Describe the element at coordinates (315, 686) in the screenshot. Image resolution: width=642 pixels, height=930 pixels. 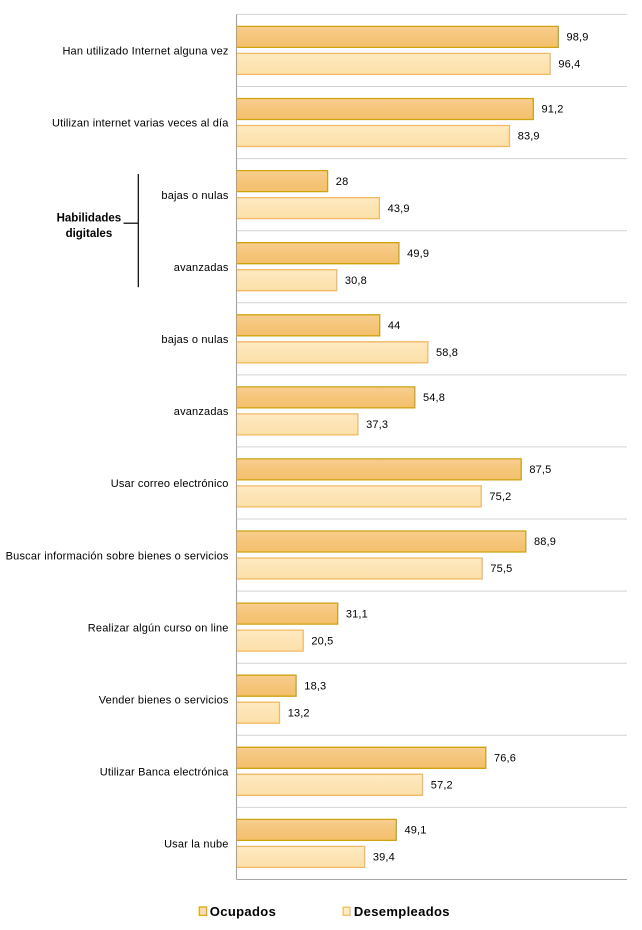
I see `svg-text: 18,3` at that location.